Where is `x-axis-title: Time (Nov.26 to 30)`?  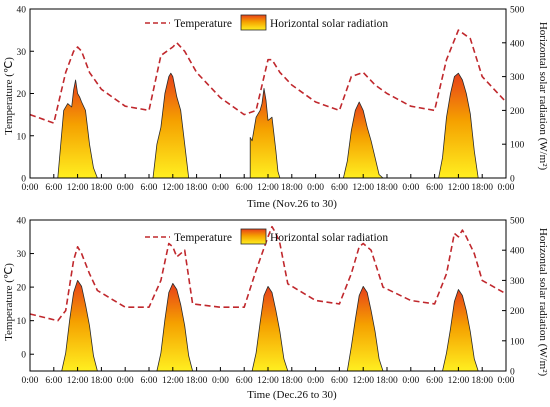
x-axis-title: Time (Nov.26 to 30) is located at coordinates (292, 204).